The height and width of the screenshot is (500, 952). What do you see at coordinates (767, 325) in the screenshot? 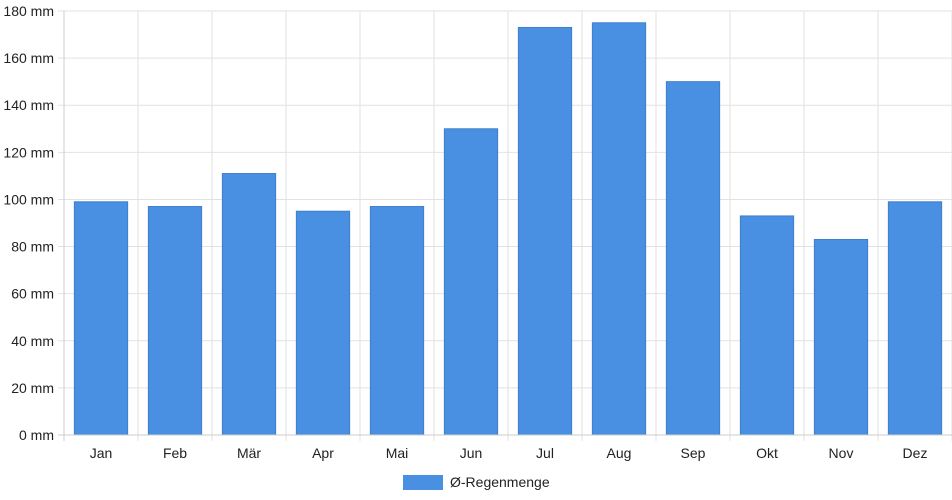
I see `bar-okt` at bounding box center [767, 325].